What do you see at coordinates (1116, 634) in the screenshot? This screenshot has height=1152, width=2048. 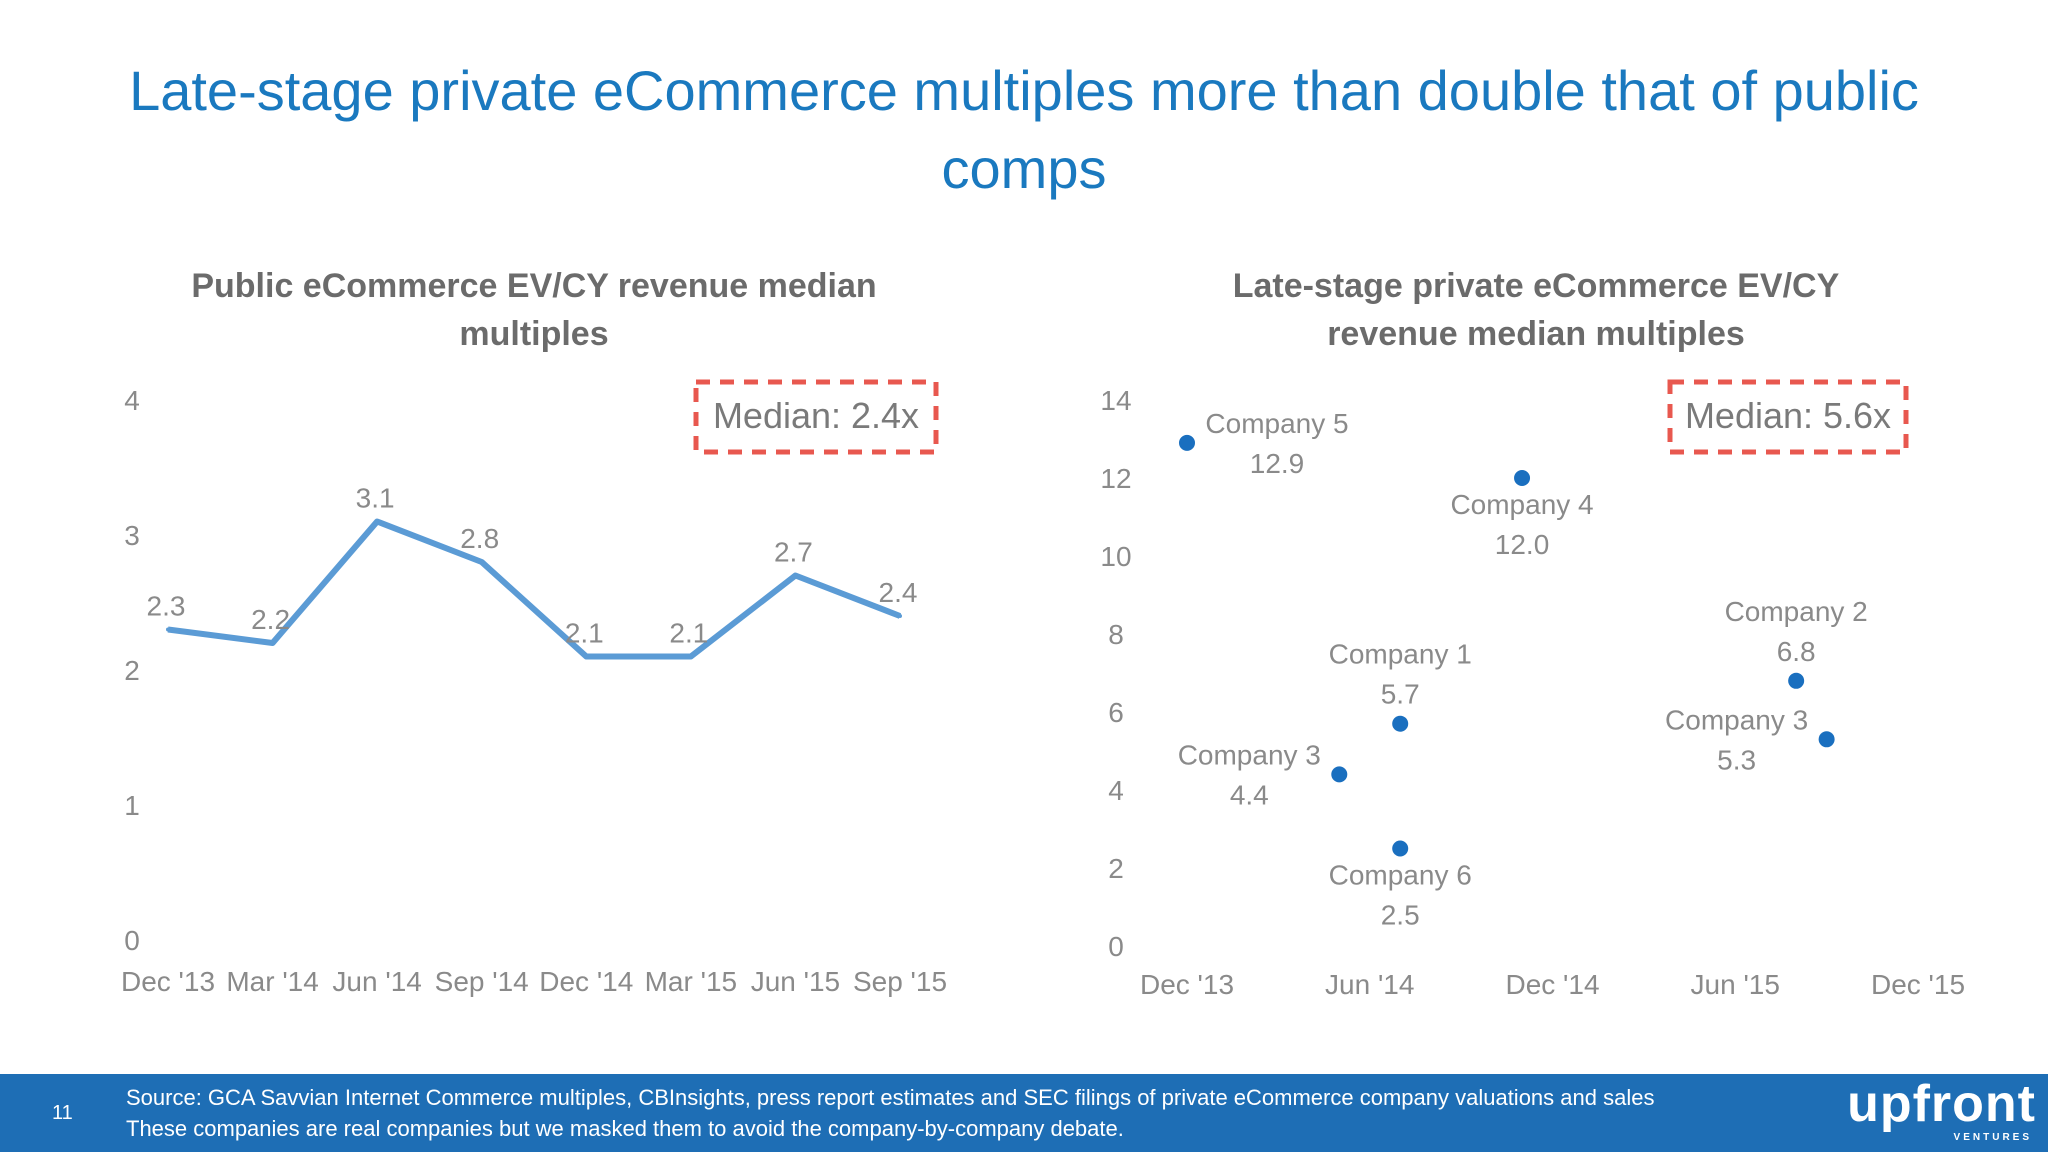 I see `y-tick-label: 8` at bounding box center [1116, 634].